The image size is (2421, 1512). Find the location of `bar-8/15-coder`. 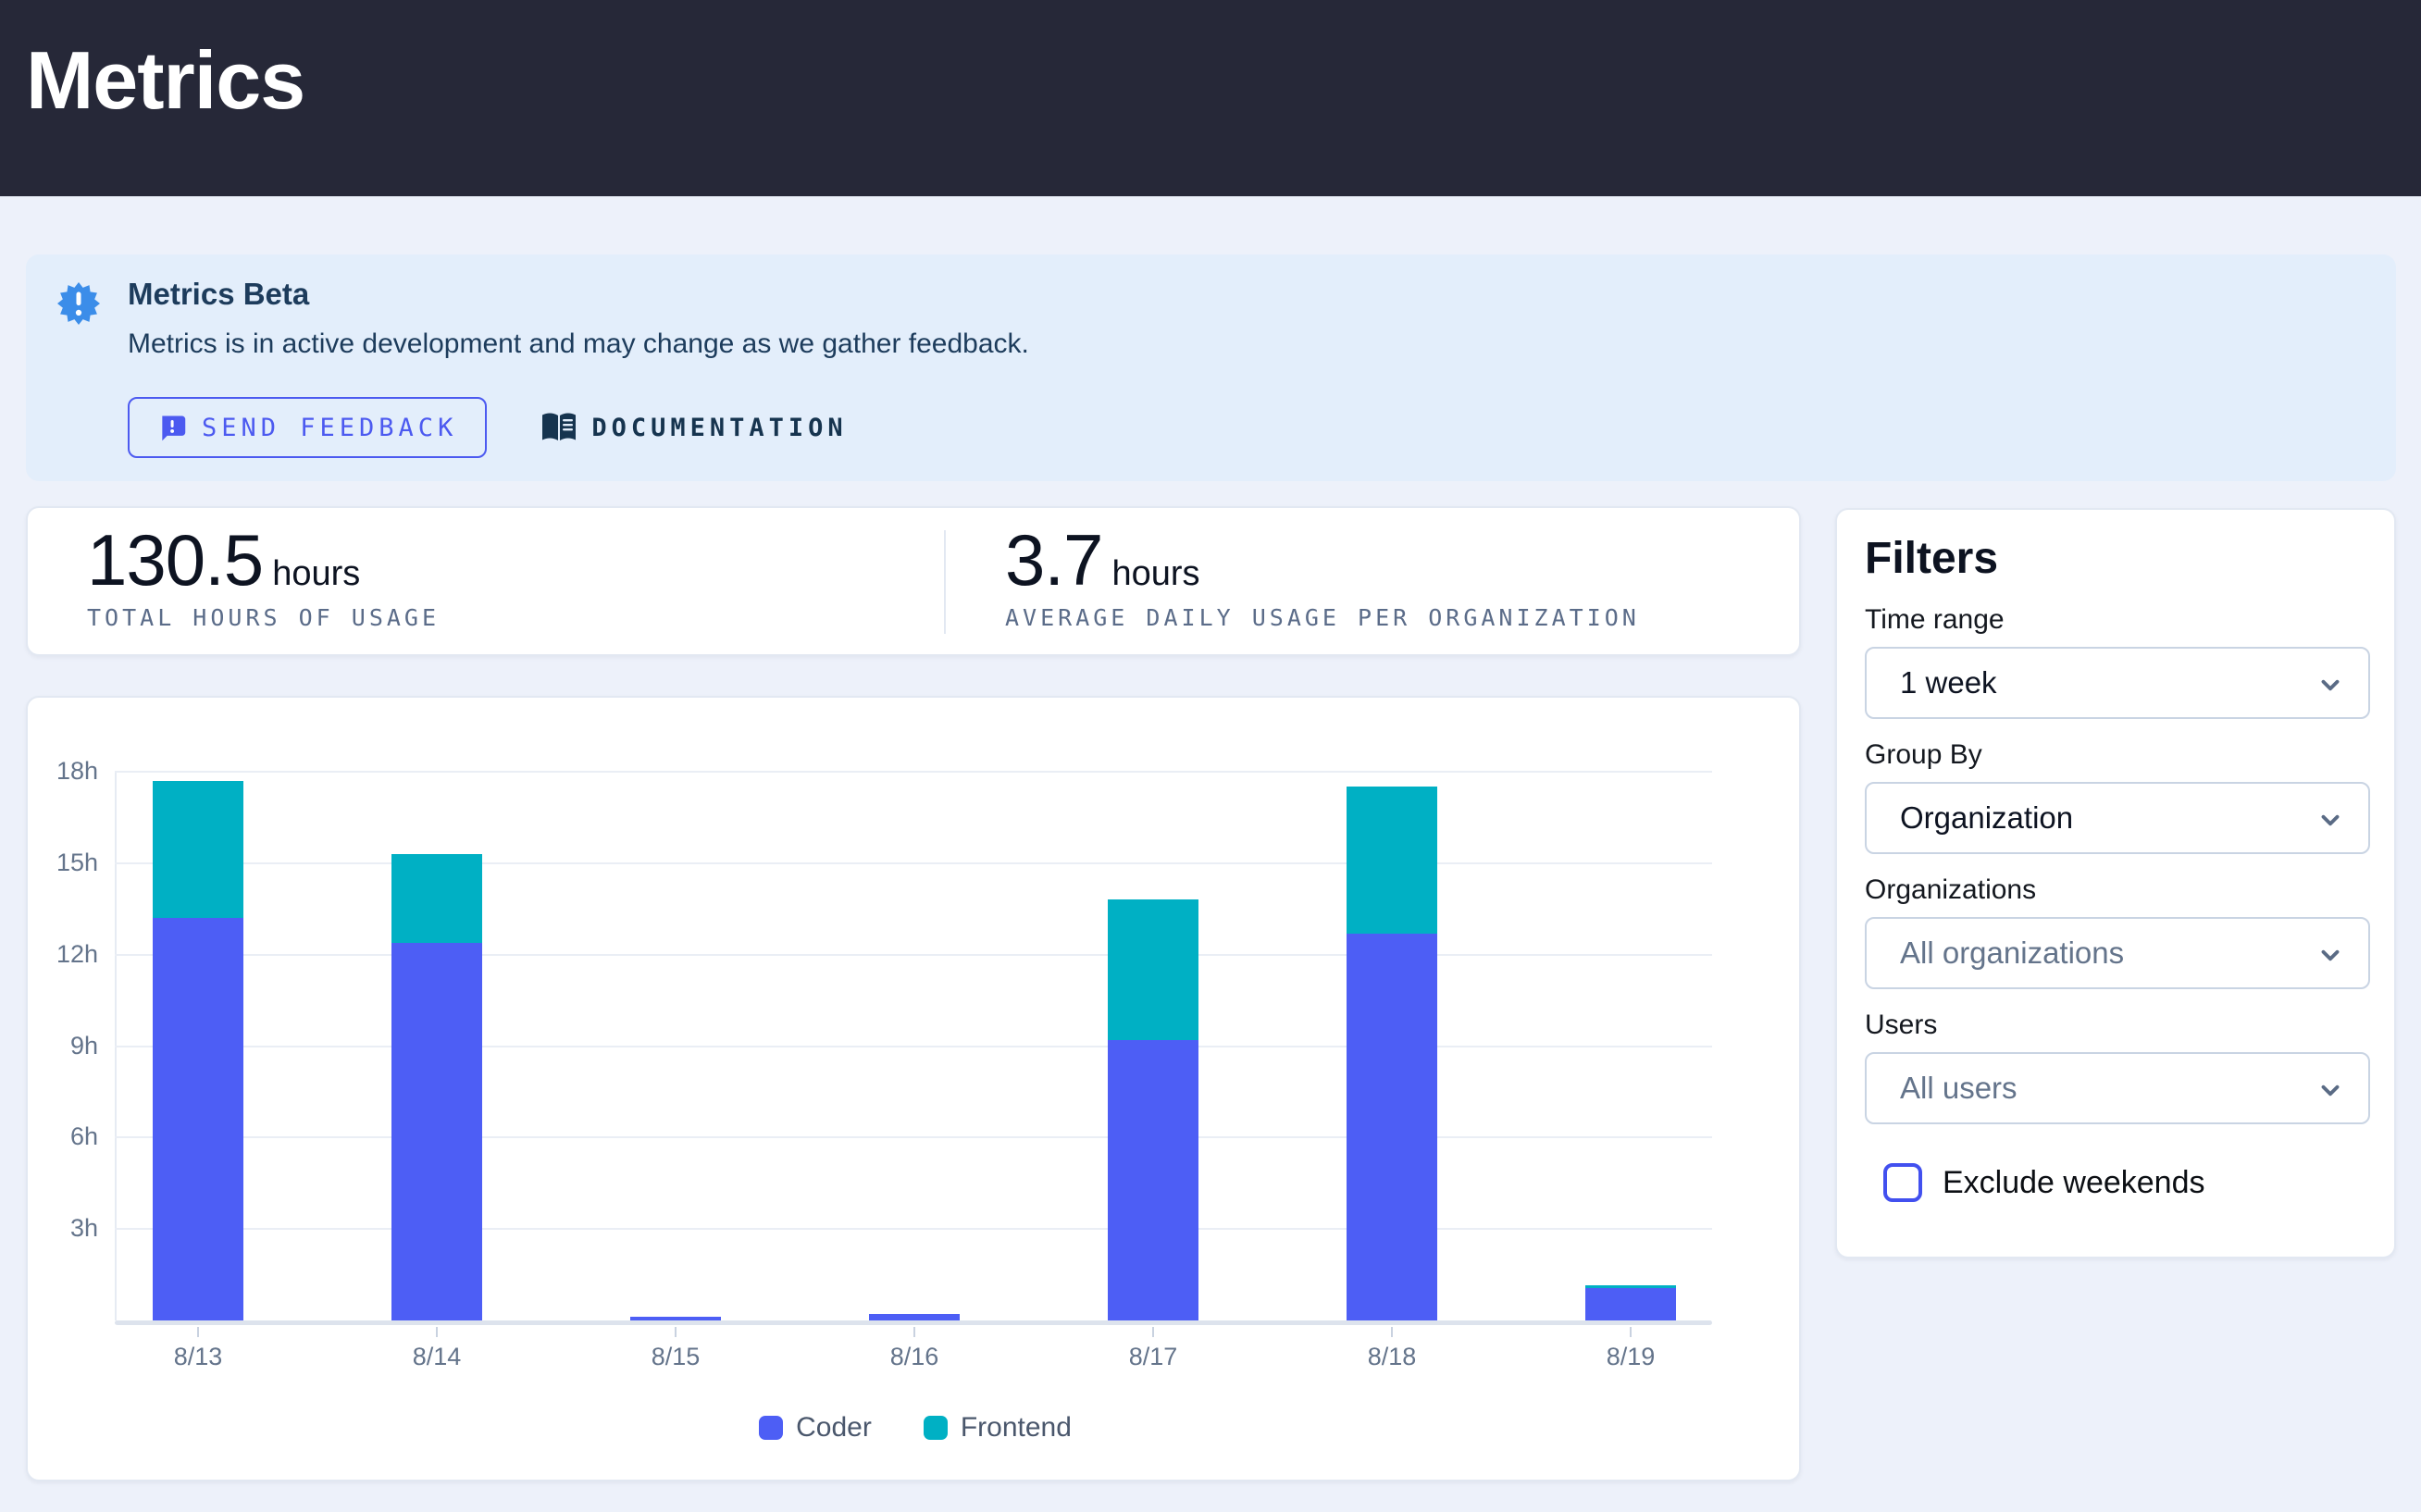

bar-8/15-coder is located at coordinates (675, 1318).